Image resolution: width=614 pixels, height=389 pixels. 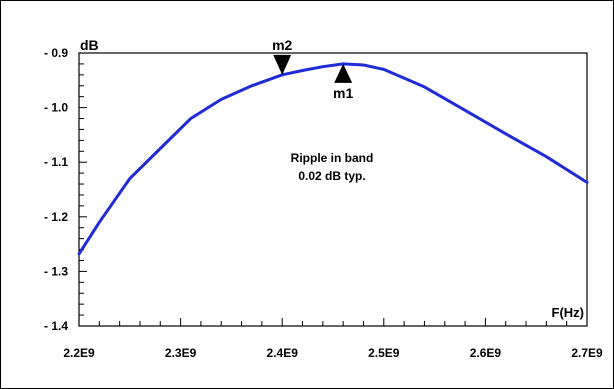 I want to click on x-tick-label: 2.6E9, so click(x=486, y=353).